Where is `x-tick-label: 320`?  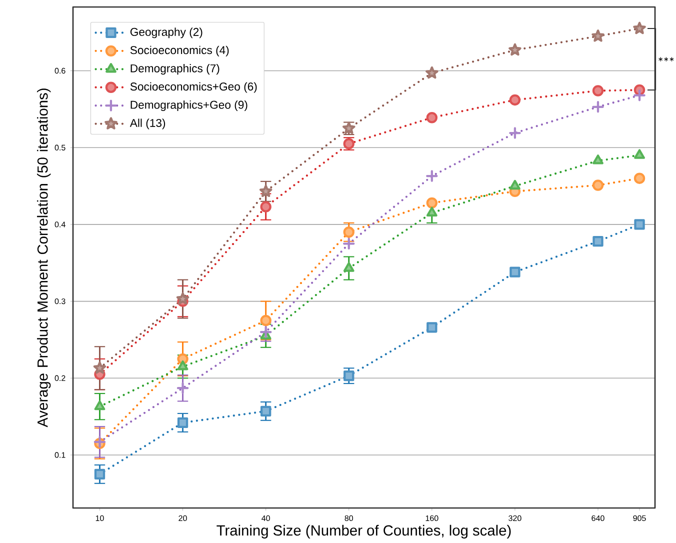
x-tick-label: 320 is located at coordinates (515, 518).